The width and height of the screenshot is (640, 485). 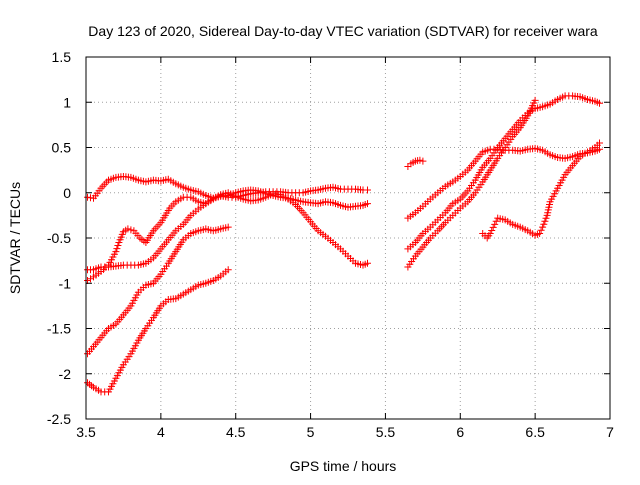 What do you see at coordinates (65, 283) in the screenshot?
I see `y-tick-label: -1` at bounding box center [65, 283].